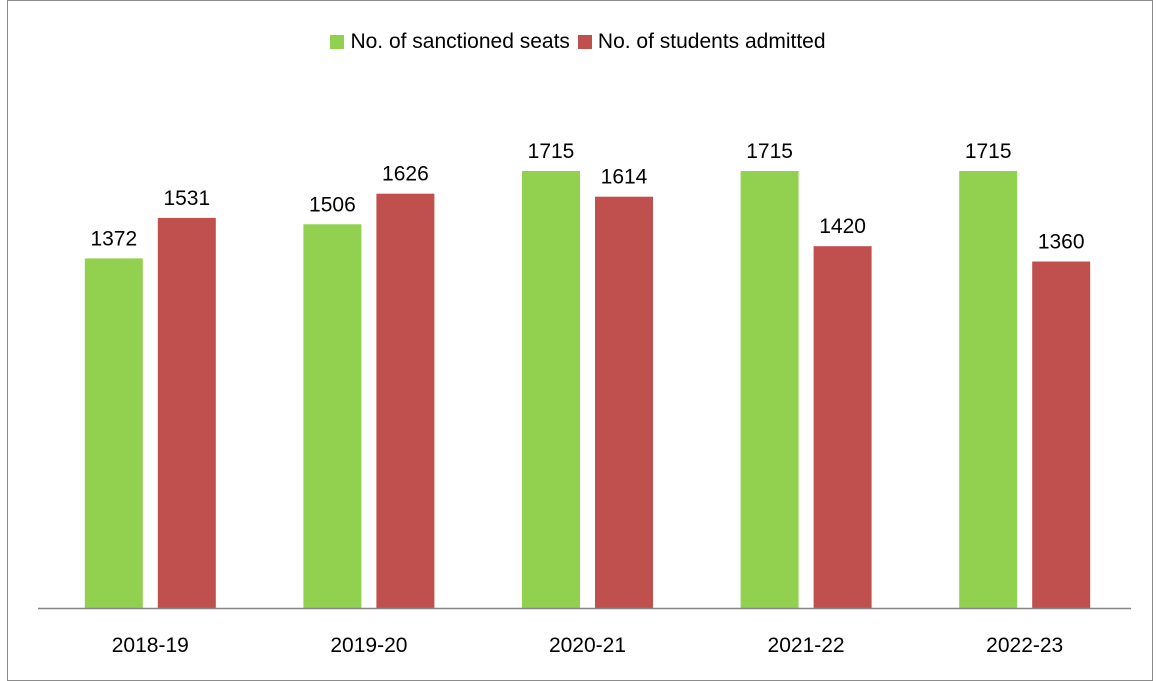  I want to click on legend-item-sanctioned-seats: No. of sanctioned seats, so click(450, 42).